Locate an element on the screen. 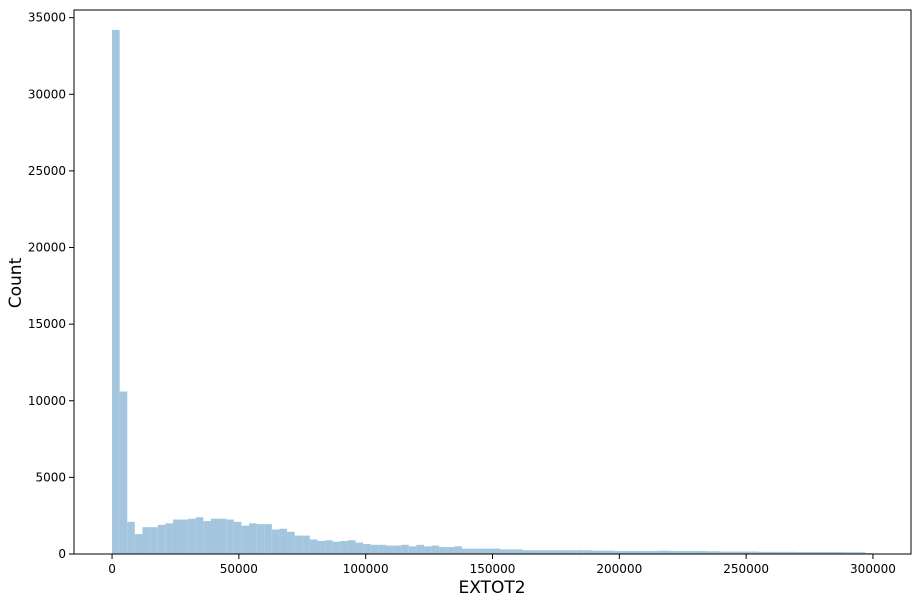 This screenshot has width=921, height=603. x-tick-label: 50000 is located at coordinates (239, 569).